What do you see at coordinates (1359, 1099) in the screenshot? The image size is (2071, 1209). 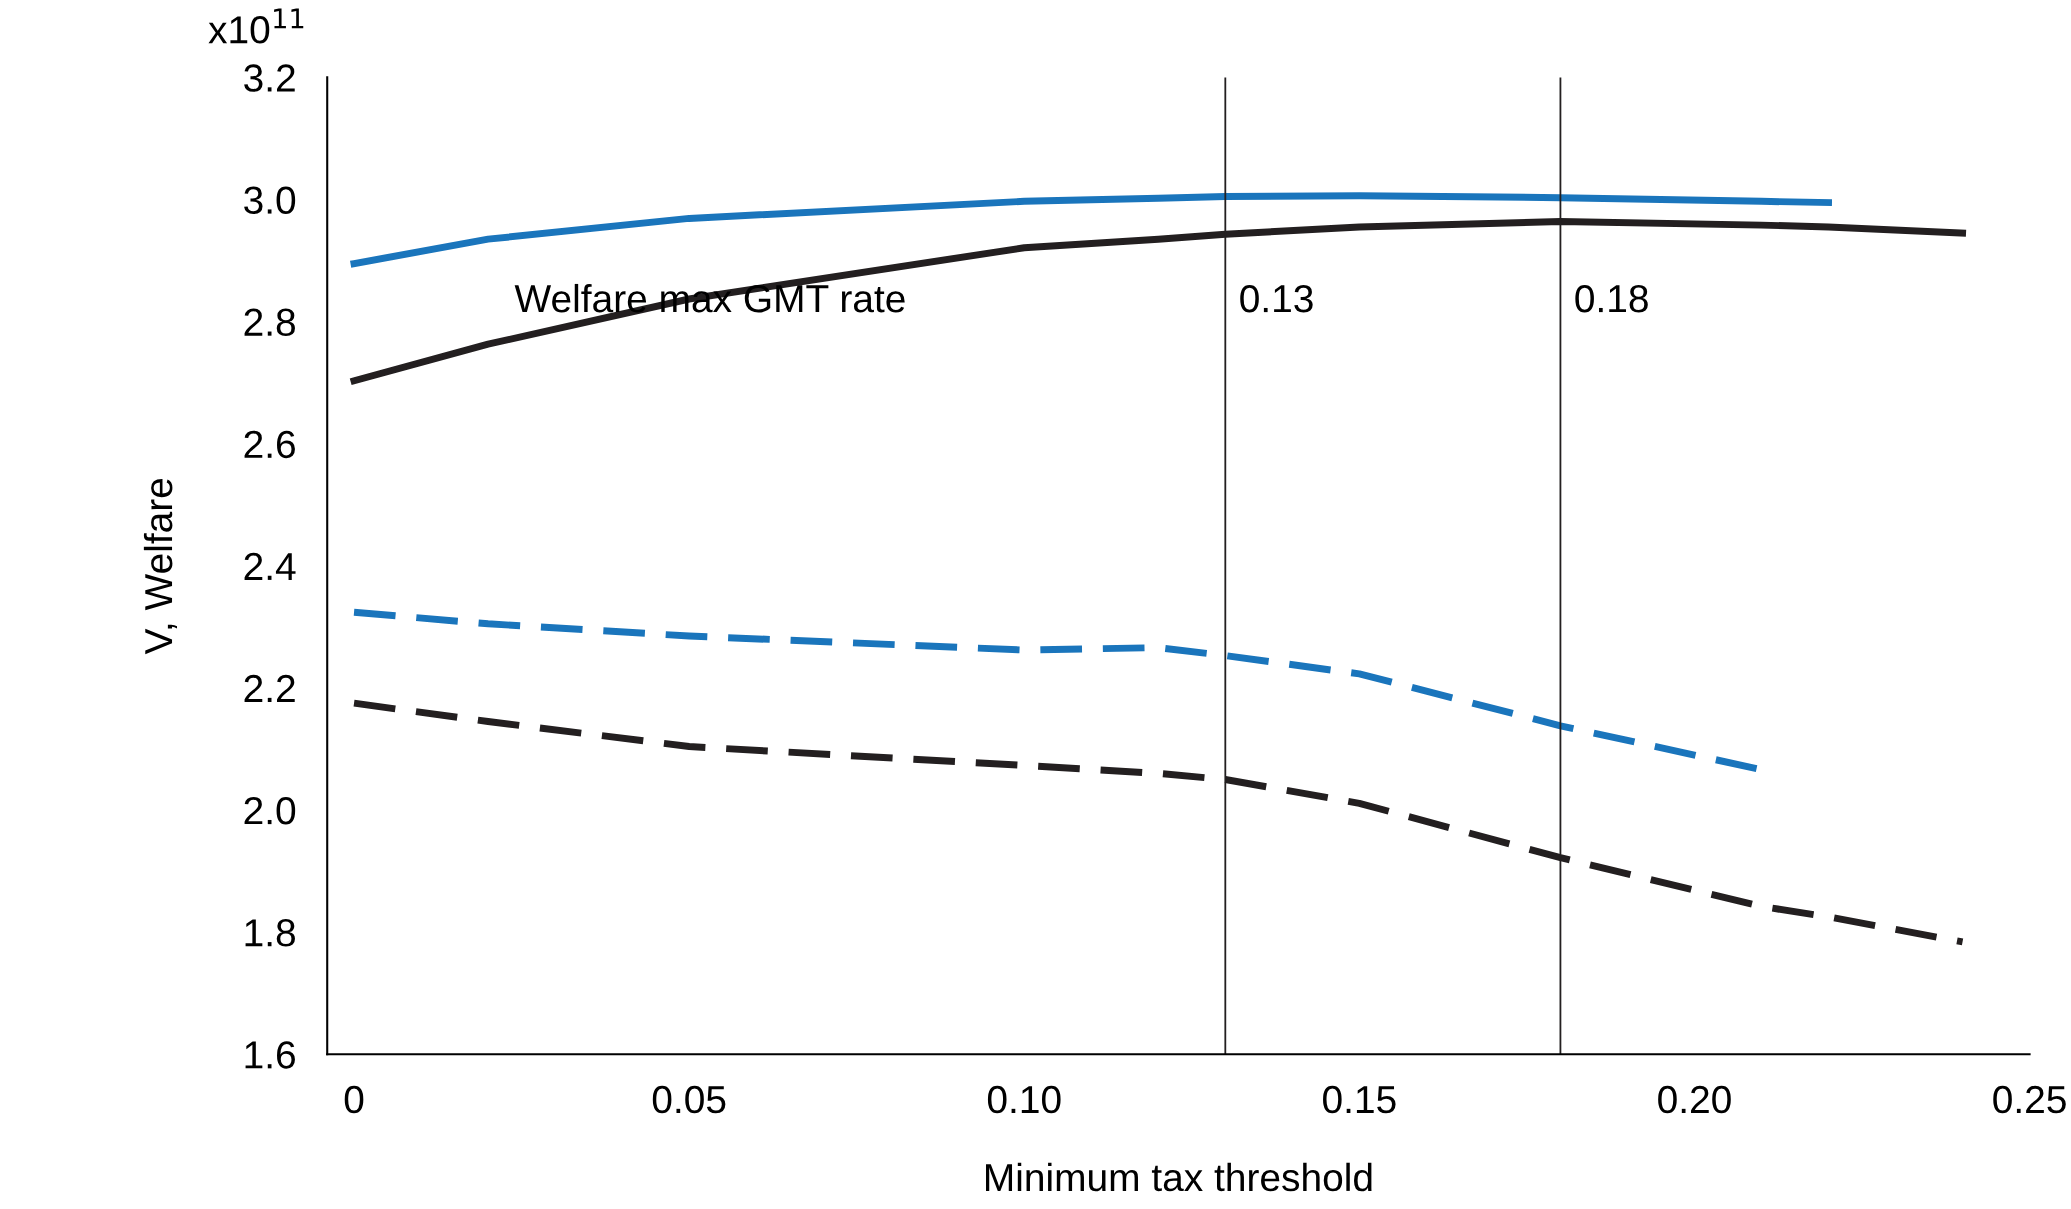 I see `x-tick-label: 0.15` at bounding box center [1359, 1099].